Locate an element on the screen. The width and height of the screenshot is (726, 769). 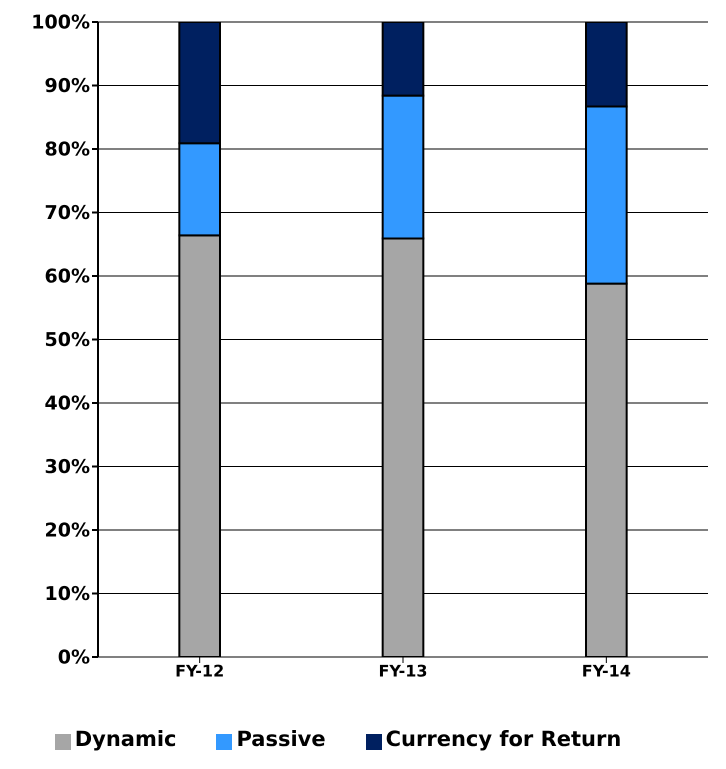
x-tick-label: FY-12 is located at coordinates (199, 670).